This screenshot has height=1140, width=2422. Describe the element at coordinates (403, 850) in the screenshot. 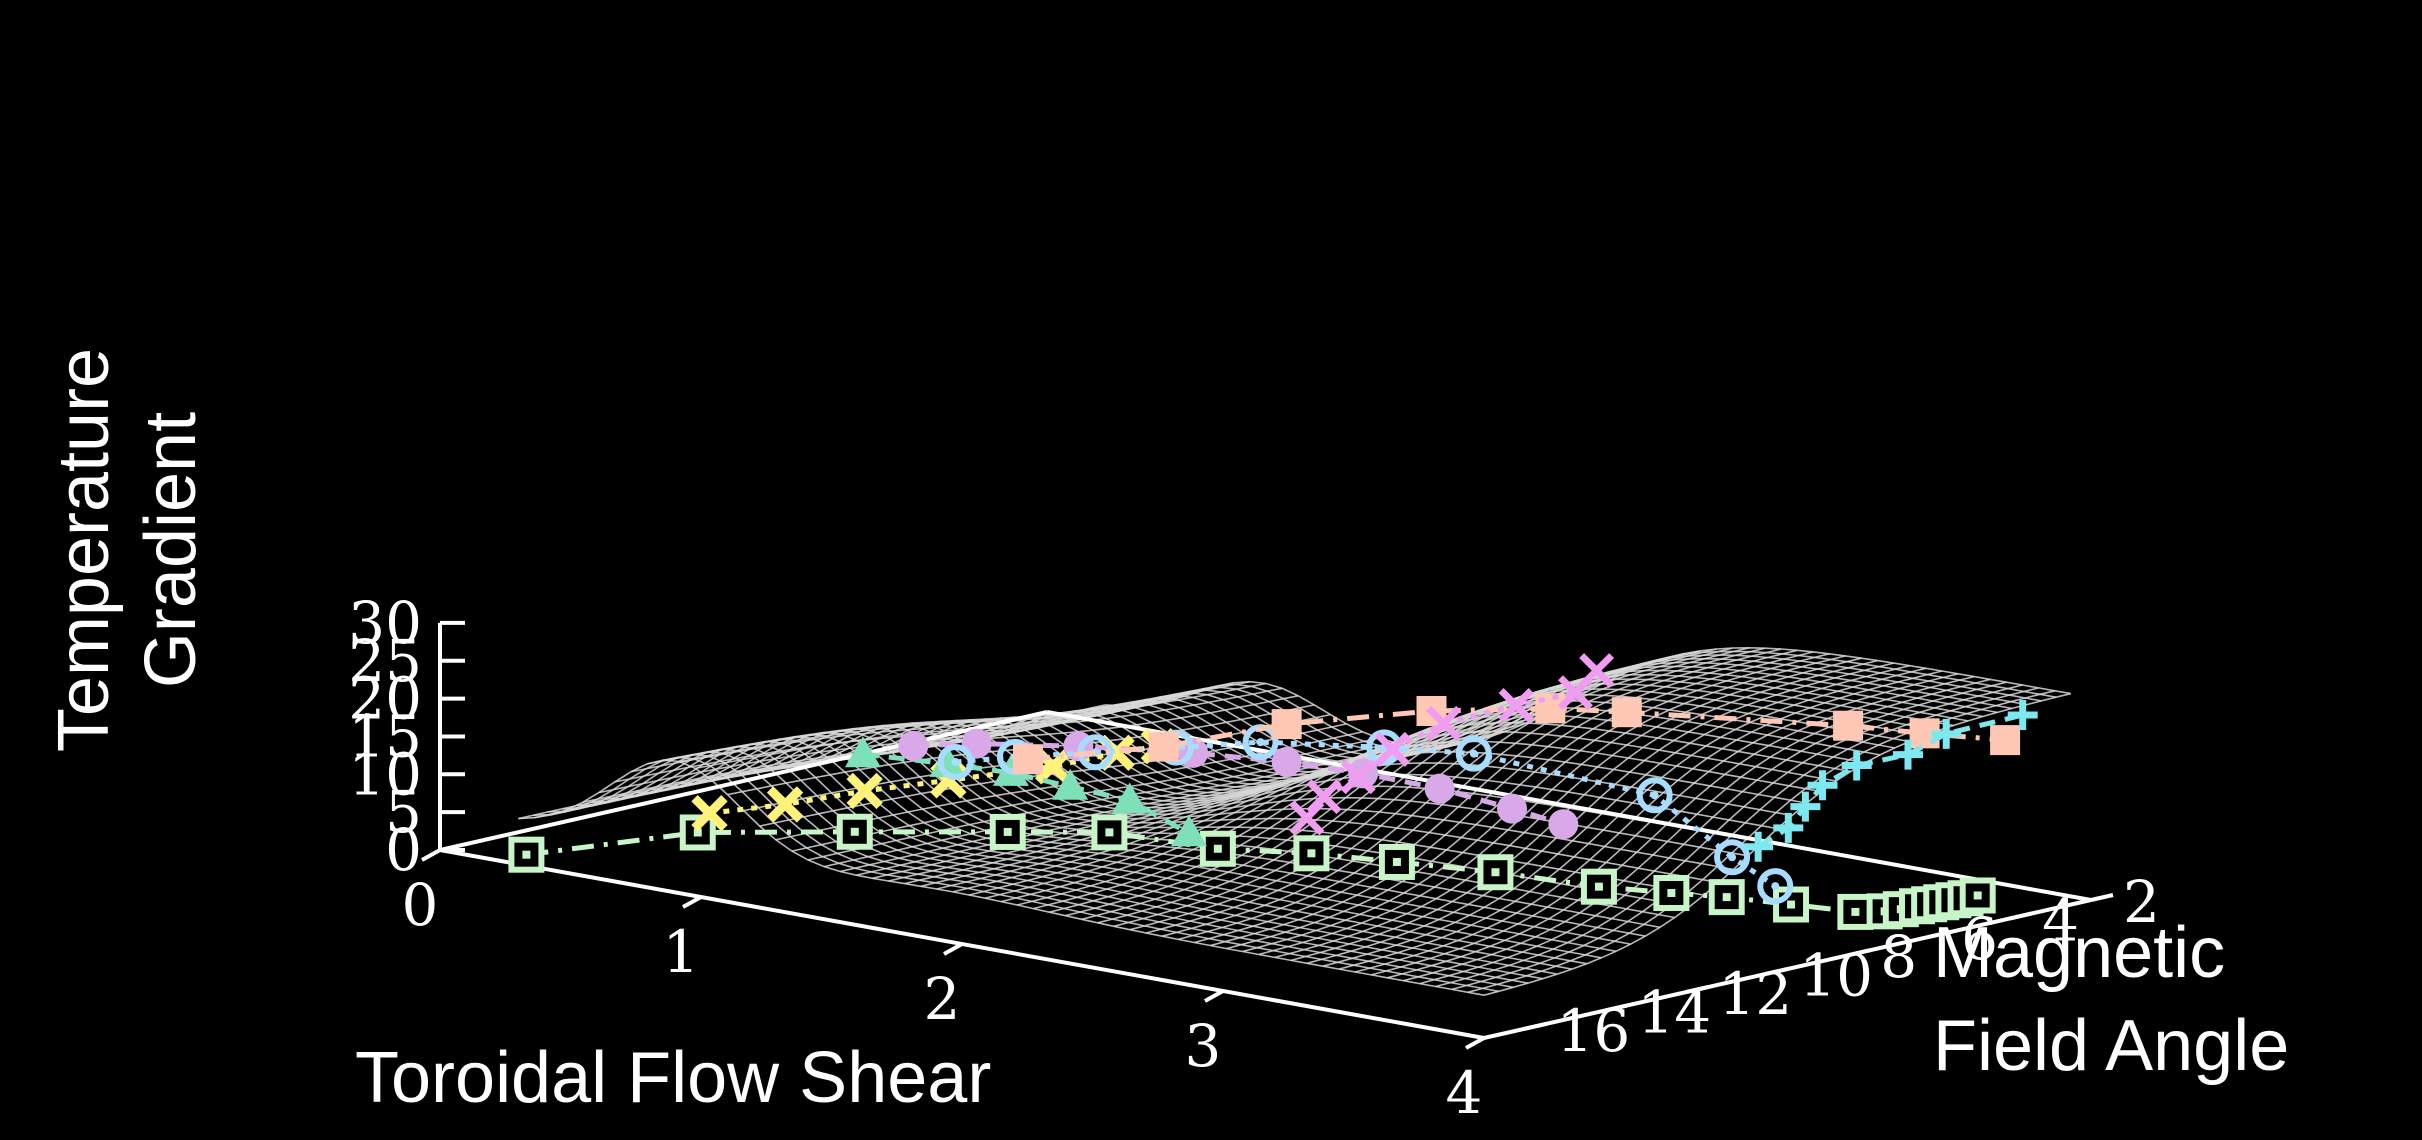

I see `z-tick-label: 0` at that location.